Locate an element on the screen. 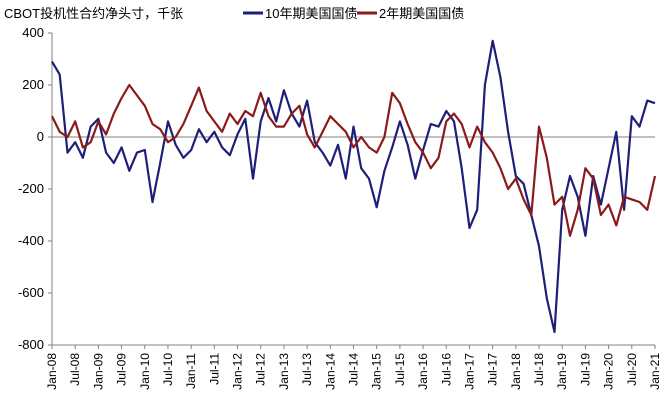 The height and width of the screenshot is (410, 667). x-tick-label: Jul-14 is located at coordinates (354, 369).